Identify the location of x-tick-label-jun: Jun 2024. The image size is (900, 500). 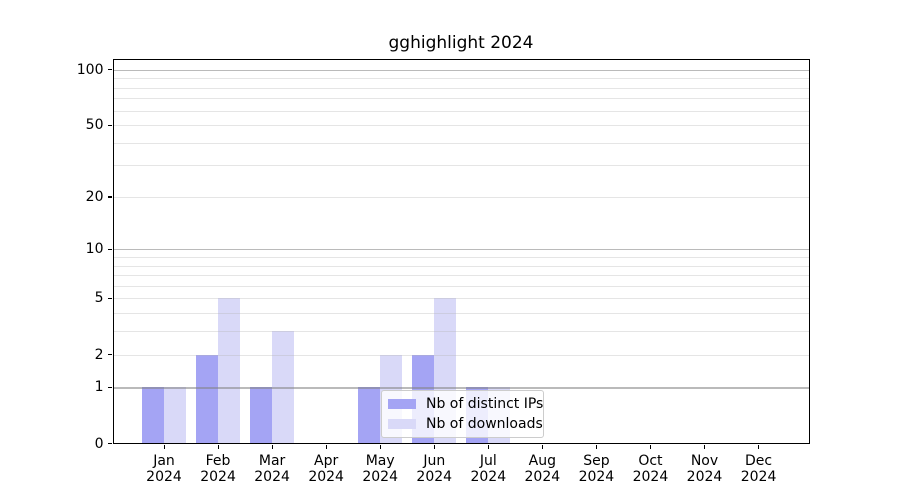
(434, 468).